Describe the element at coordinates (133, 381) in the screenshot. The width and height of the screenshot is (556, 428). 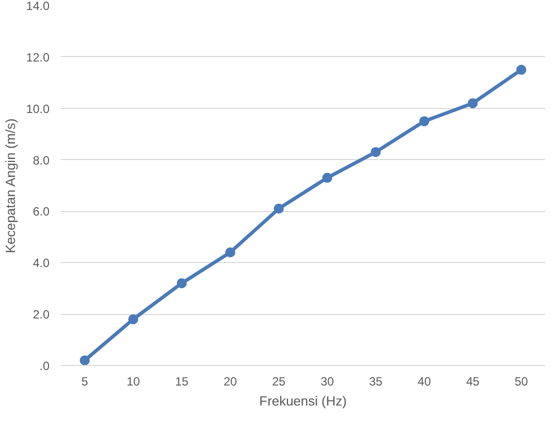
I see `x-tick-label: 10` at that location.